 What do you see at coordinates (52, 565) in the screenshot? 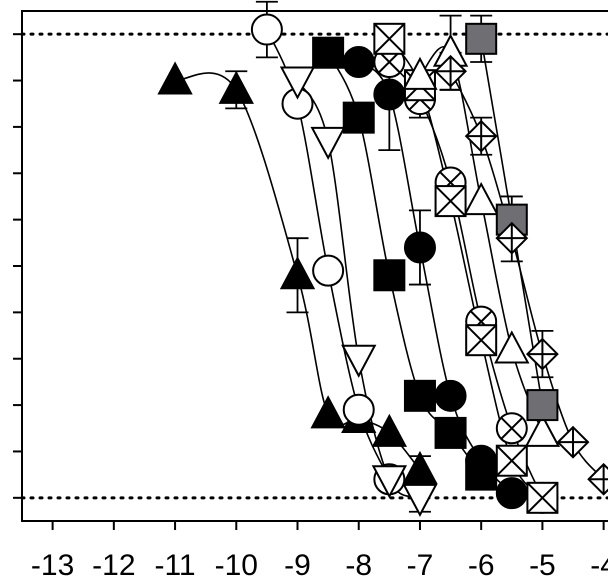
I see `x-tick-label: -13` at bounding box center [52, 565].